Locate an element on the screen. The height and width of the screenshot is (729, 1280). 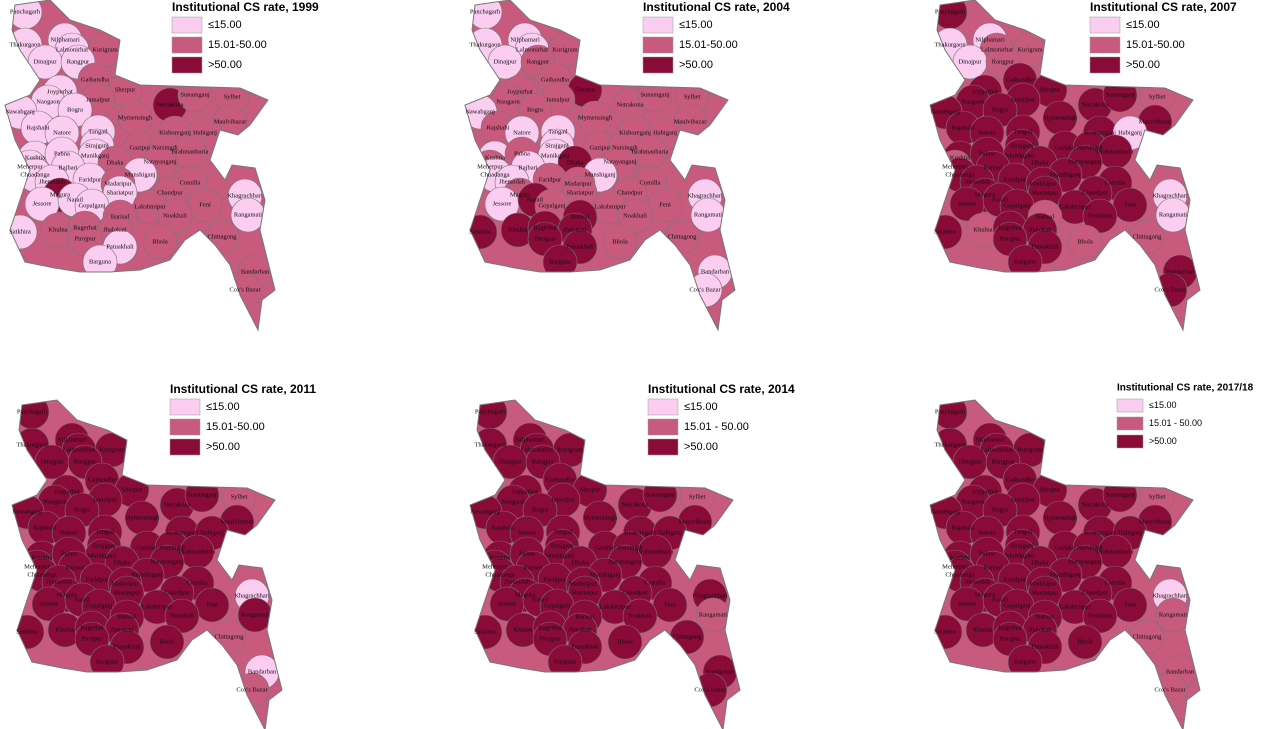
district-label: Barisal is located at coordinates (120, 216).